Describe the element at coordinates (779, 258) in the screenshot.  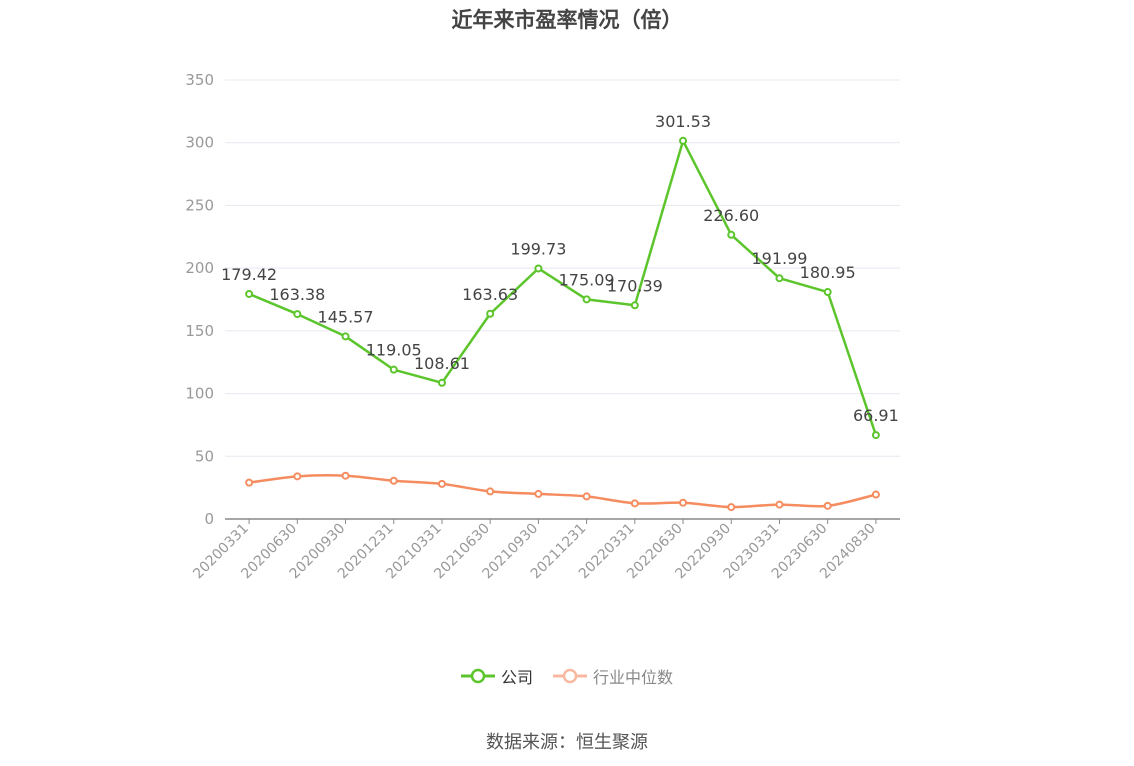
I see `data-label-company: 191.99` at that location.